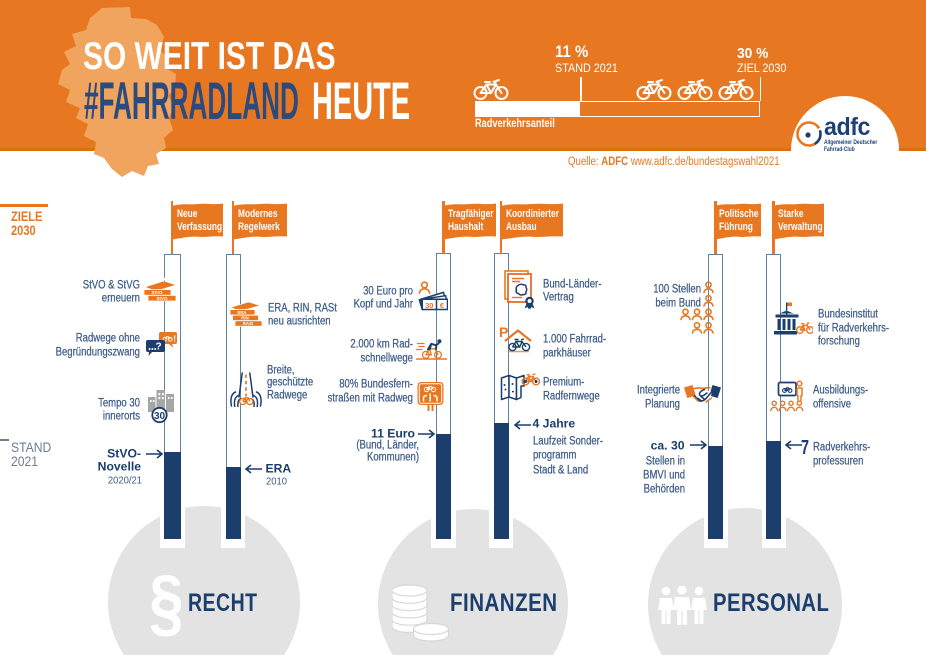 The image size is (926, 655). Describe the element at coordinates (162, 298) in the screenshot. I see `svg-text: StVG` at that location.